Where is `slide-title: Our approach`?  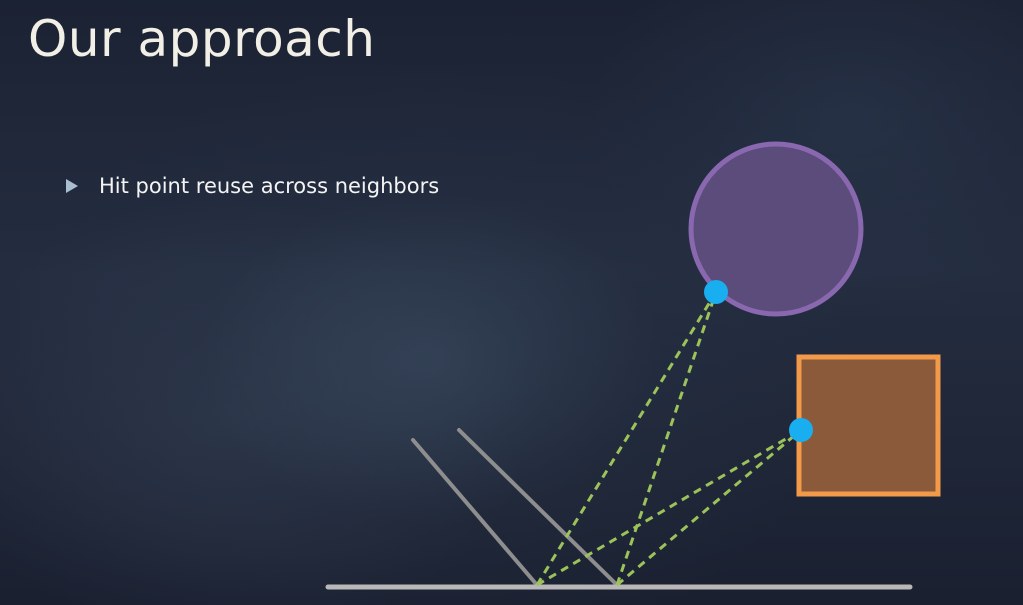
slide-title: Our approach is located at coordinates (202, 39).